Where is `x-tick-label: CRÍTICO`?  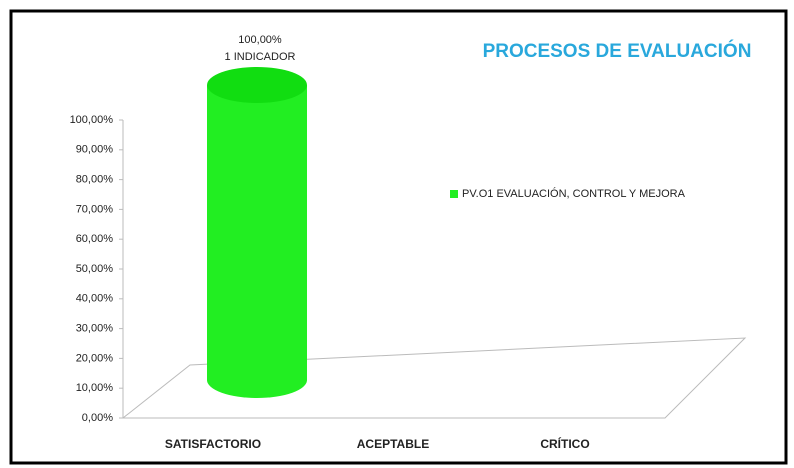 x-tick-label: CRÍTICO is located at coordinates (564, 443).